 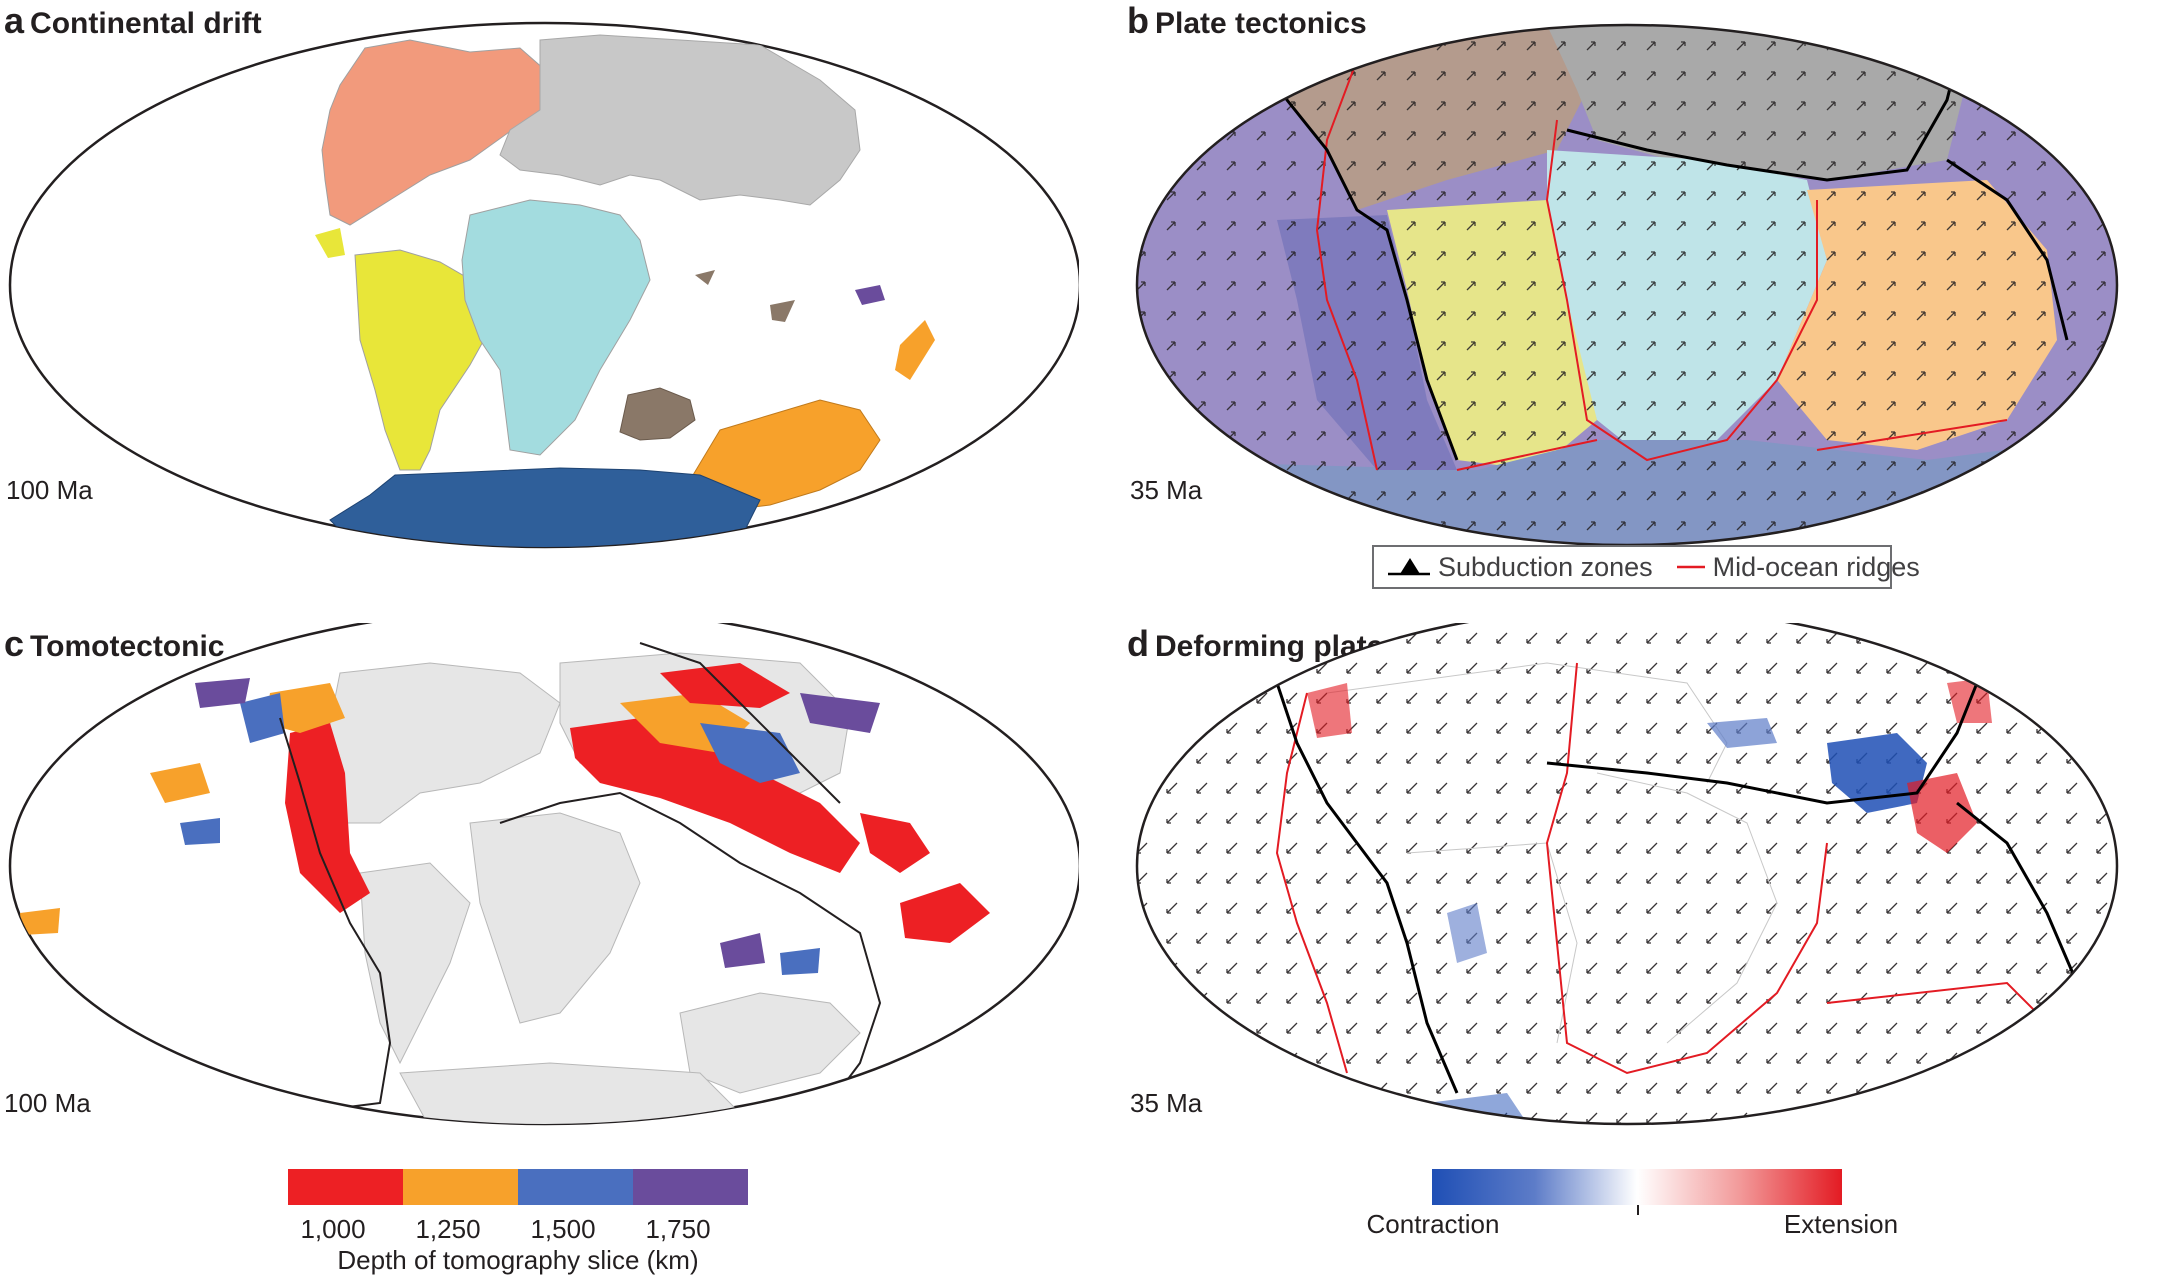 I want to click on strain-bar-tick, so click(x=1638, y=1210).